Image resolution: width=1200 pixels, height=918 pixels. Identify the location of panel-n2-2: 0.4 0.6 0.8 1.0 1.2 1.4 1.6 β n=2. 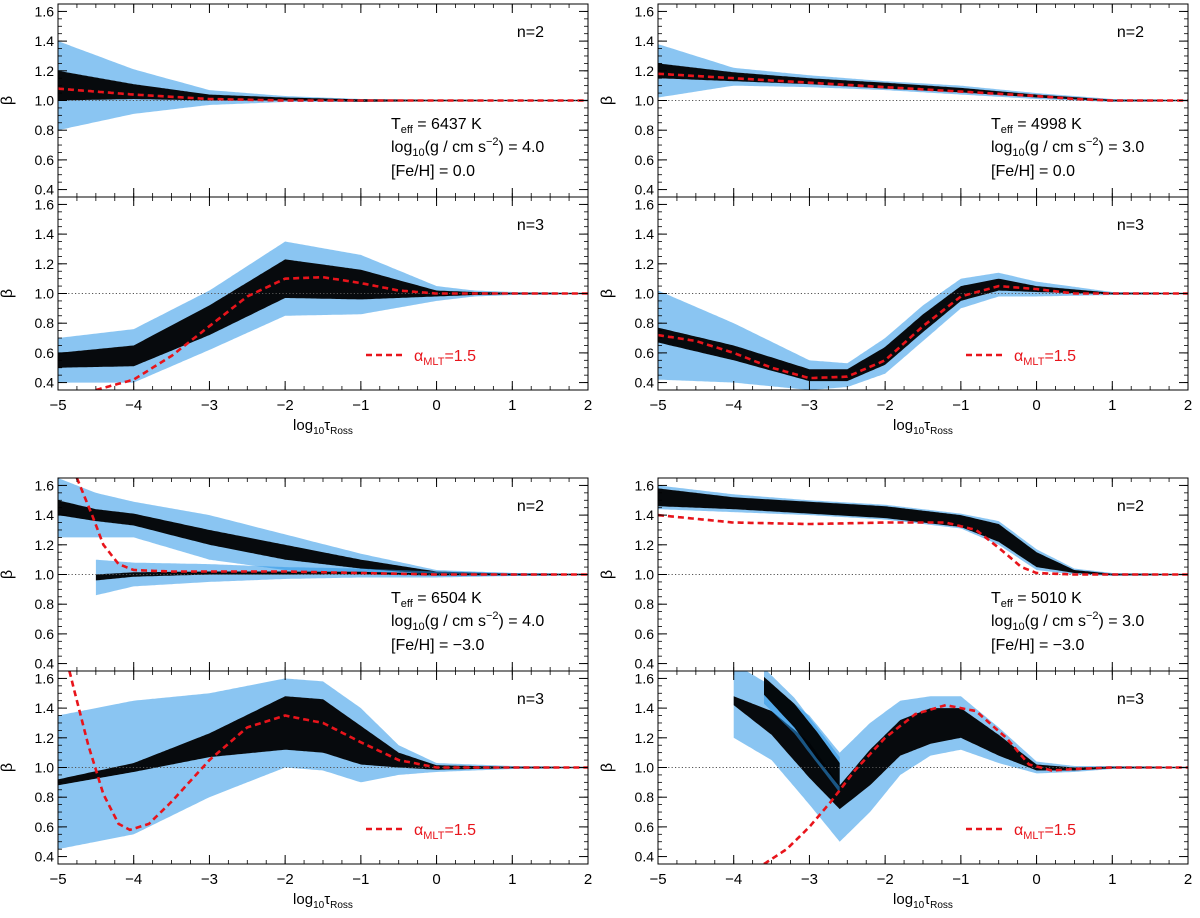
(894, 100).